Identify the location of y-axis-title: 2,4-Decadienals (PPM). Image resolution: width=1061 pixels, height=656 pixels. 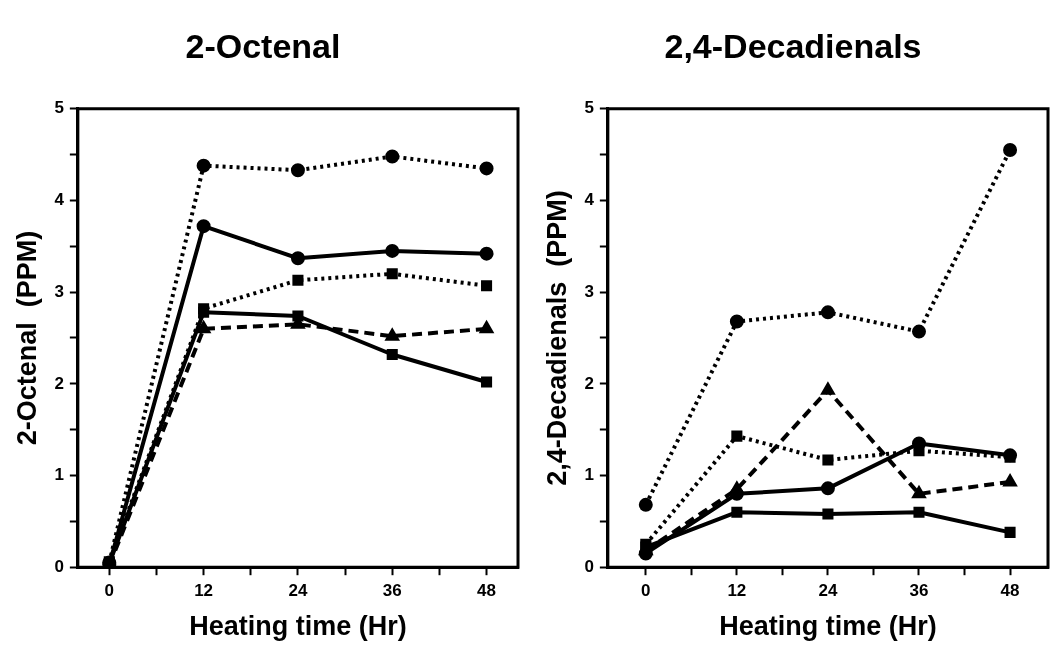
(556, 338).